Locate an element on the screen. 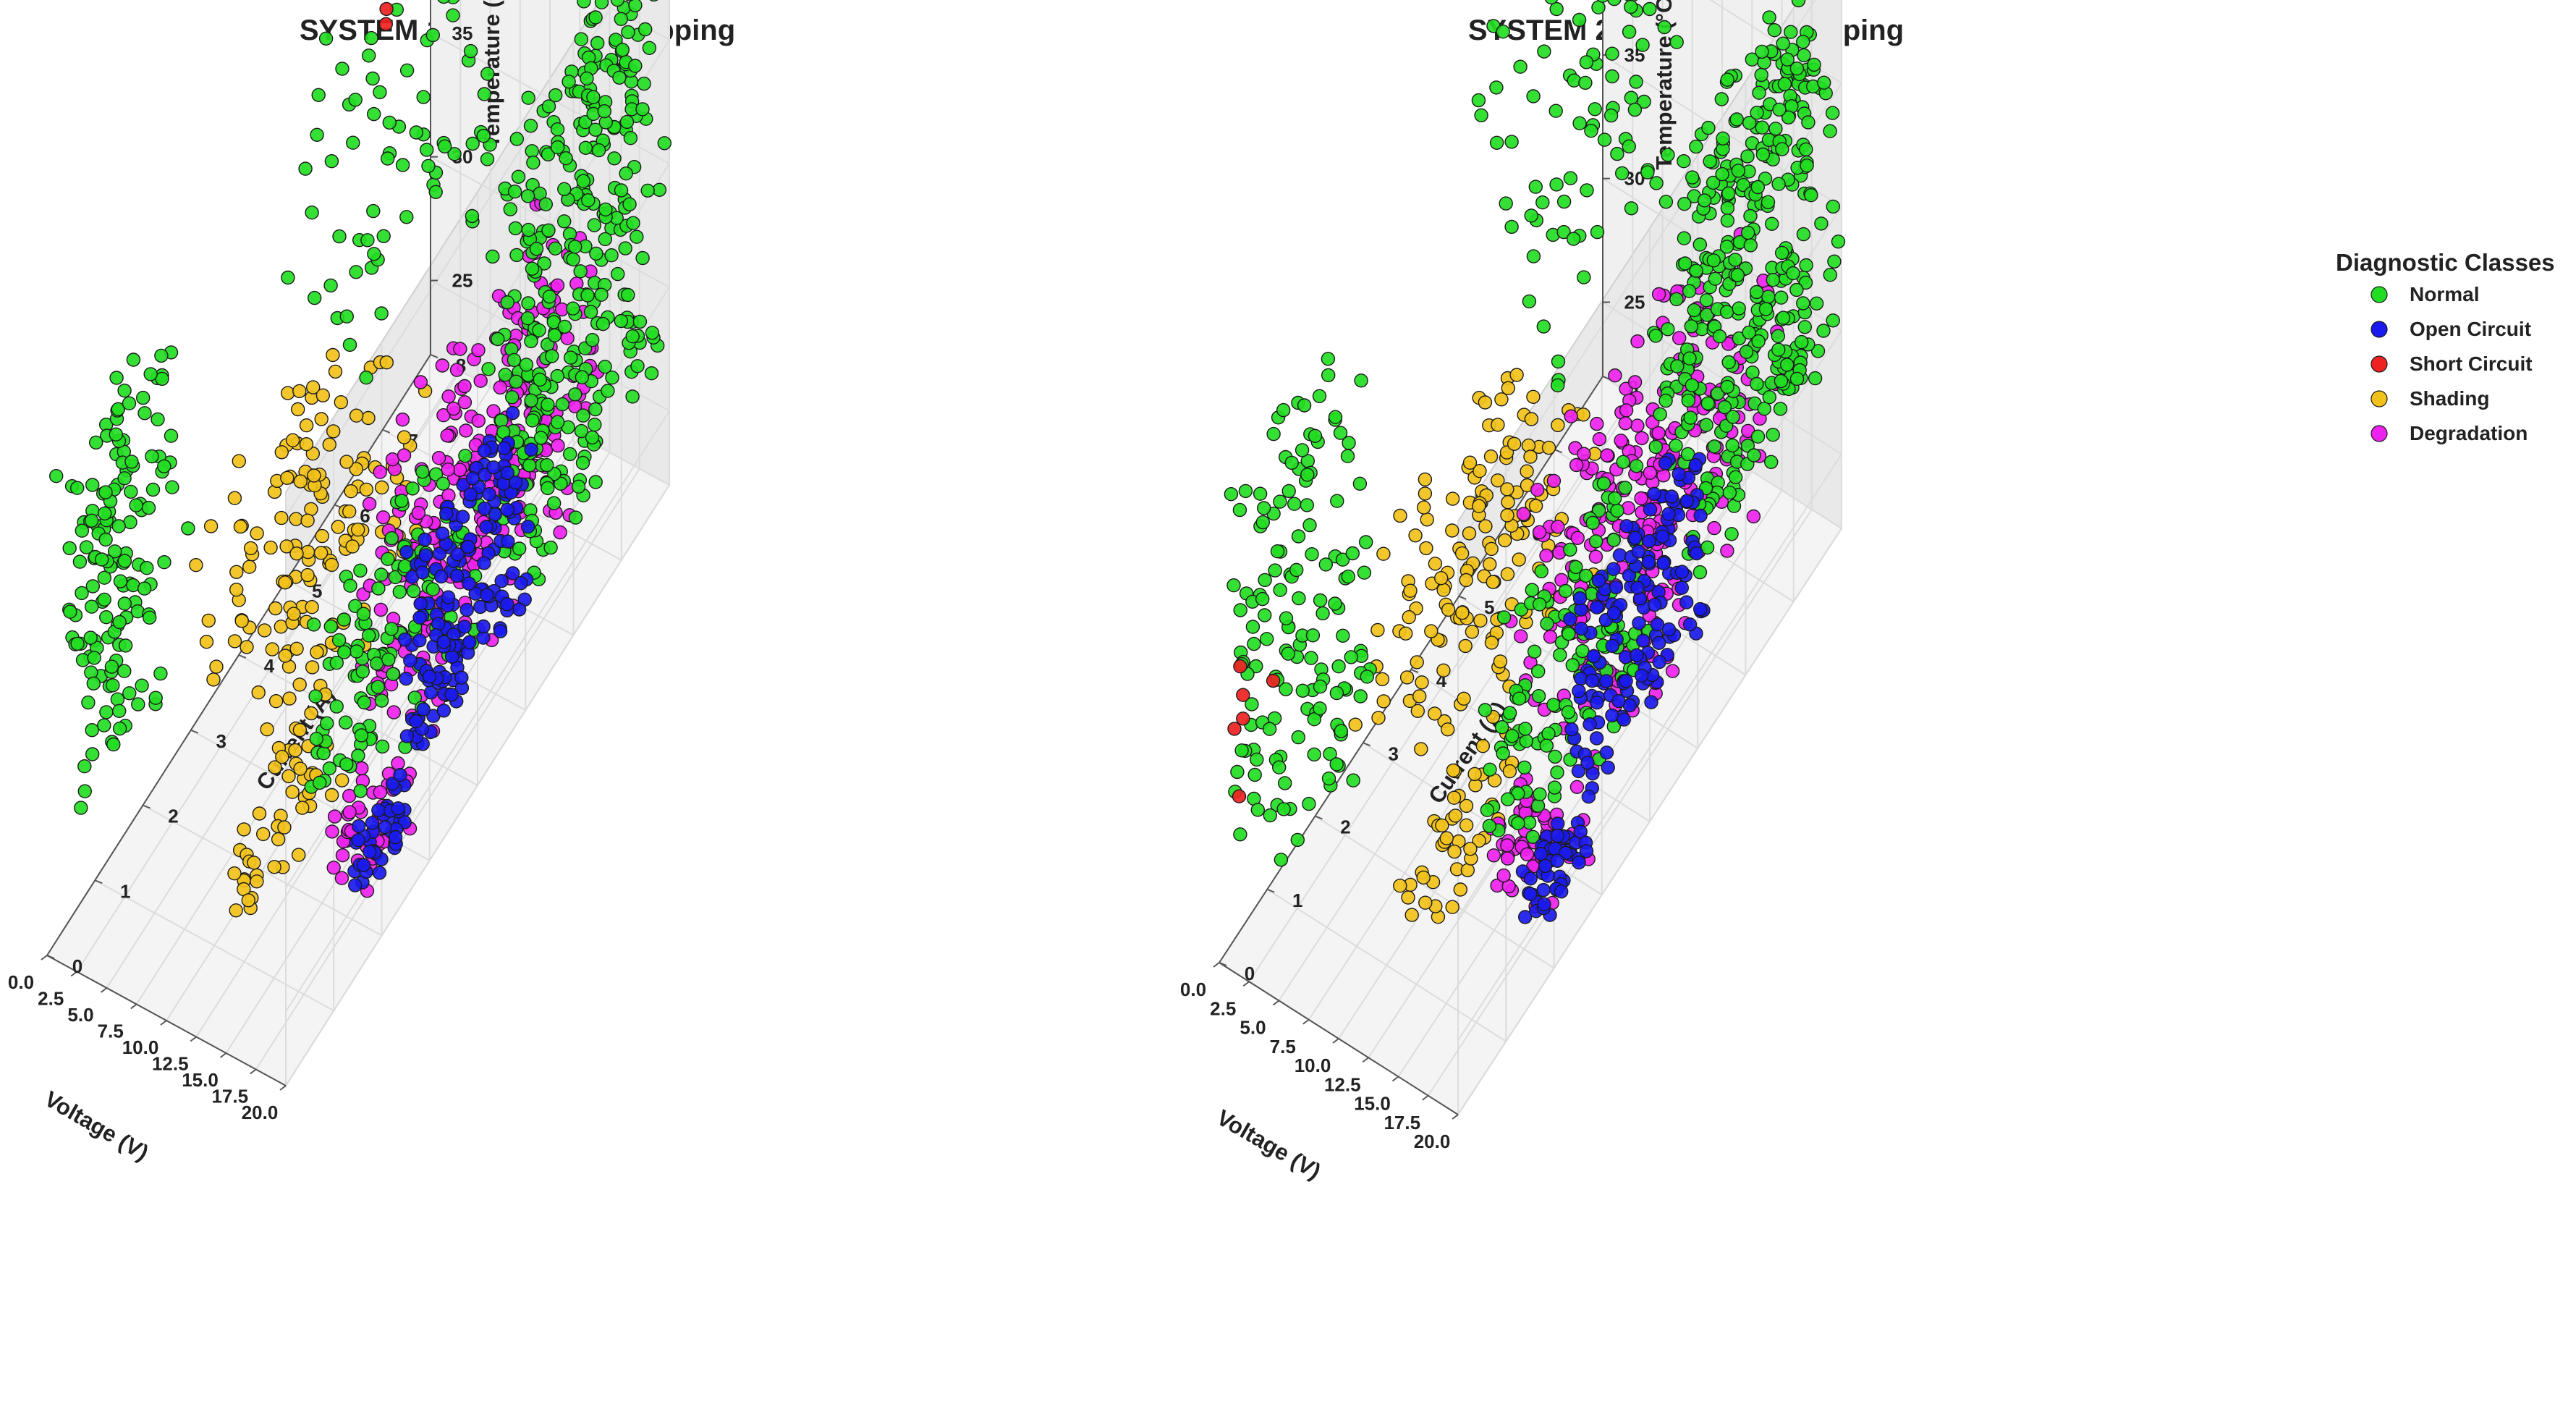  series-normal is located at coordinates (359, 407).